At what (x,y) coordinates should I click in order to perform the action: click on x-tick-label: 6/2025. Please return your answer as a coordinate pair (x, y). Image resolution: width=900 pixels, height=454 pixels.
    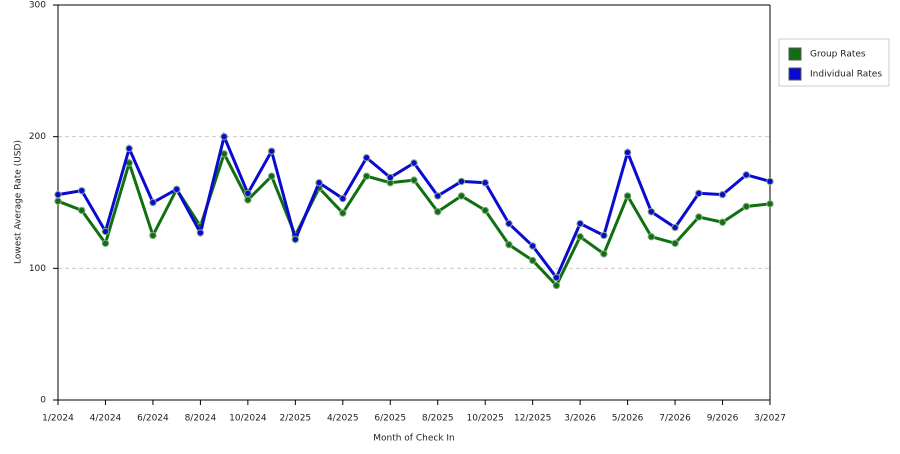
    Looking at the image, I should click on (390, 419).